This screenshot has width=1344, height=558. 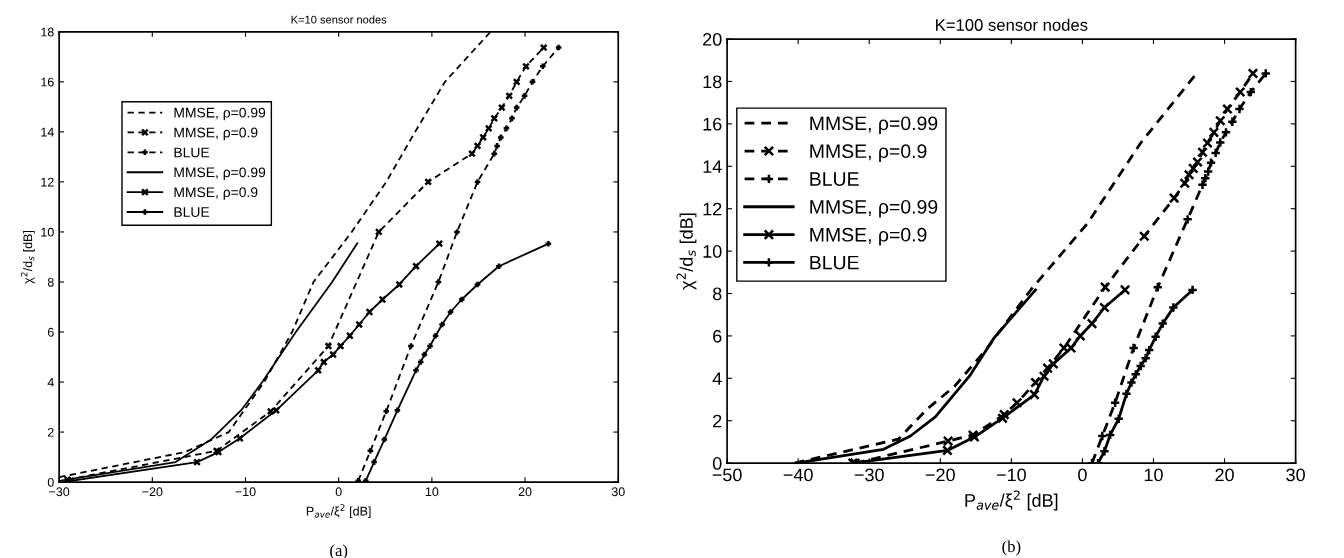 I want to click on x-tick-label: −50, so click(x=727, y=475).